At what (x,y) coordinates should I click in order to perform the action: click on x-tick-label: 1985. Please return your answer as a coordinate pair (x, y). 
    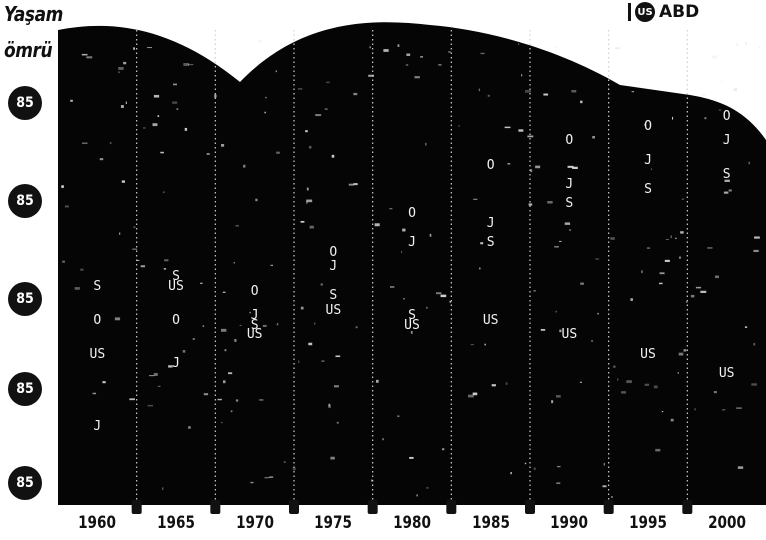
    Looking at the image, I should click on (490, 523).